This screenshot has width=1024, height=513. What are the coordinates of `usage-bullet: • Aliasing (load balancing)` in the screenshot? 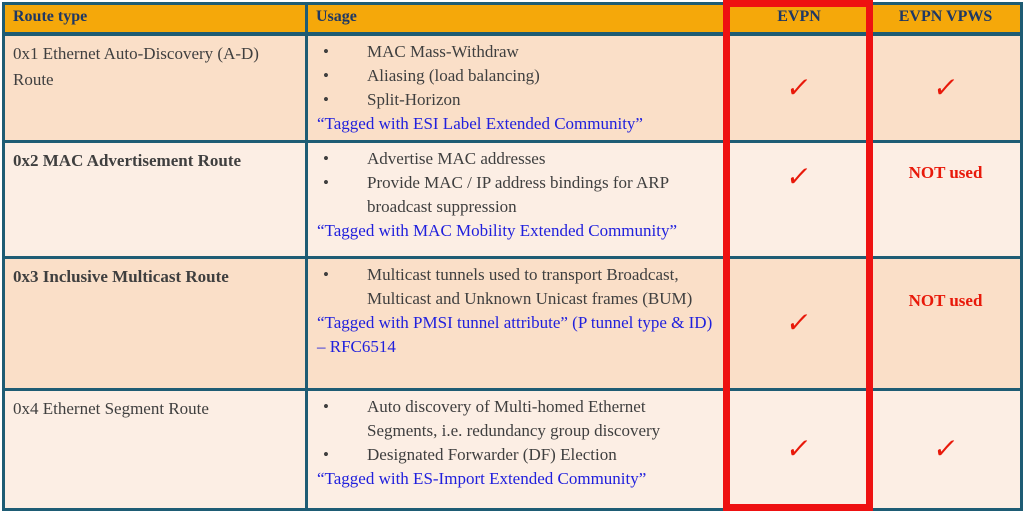 It's located at (518, 76).